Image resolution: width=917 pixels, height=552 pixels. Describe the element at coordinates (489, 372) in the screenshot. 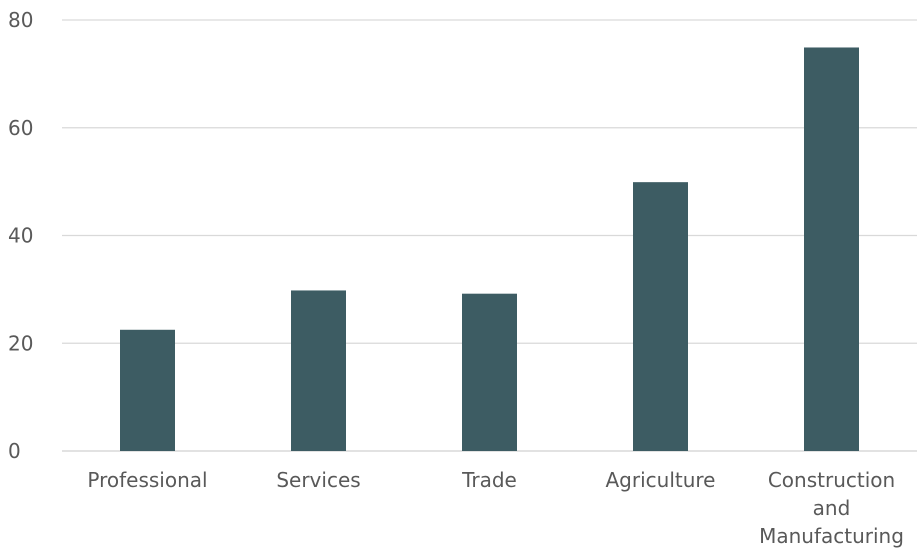

I see `bar-trade` at that location.